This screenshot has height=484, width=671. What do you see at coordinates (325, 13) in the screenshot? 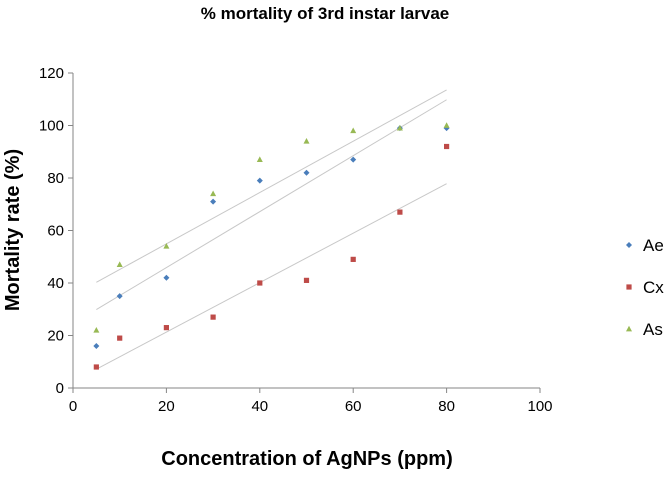
I see `chart-title: % mortality of 3rd instar larvae` at bounding box center [325, 13].